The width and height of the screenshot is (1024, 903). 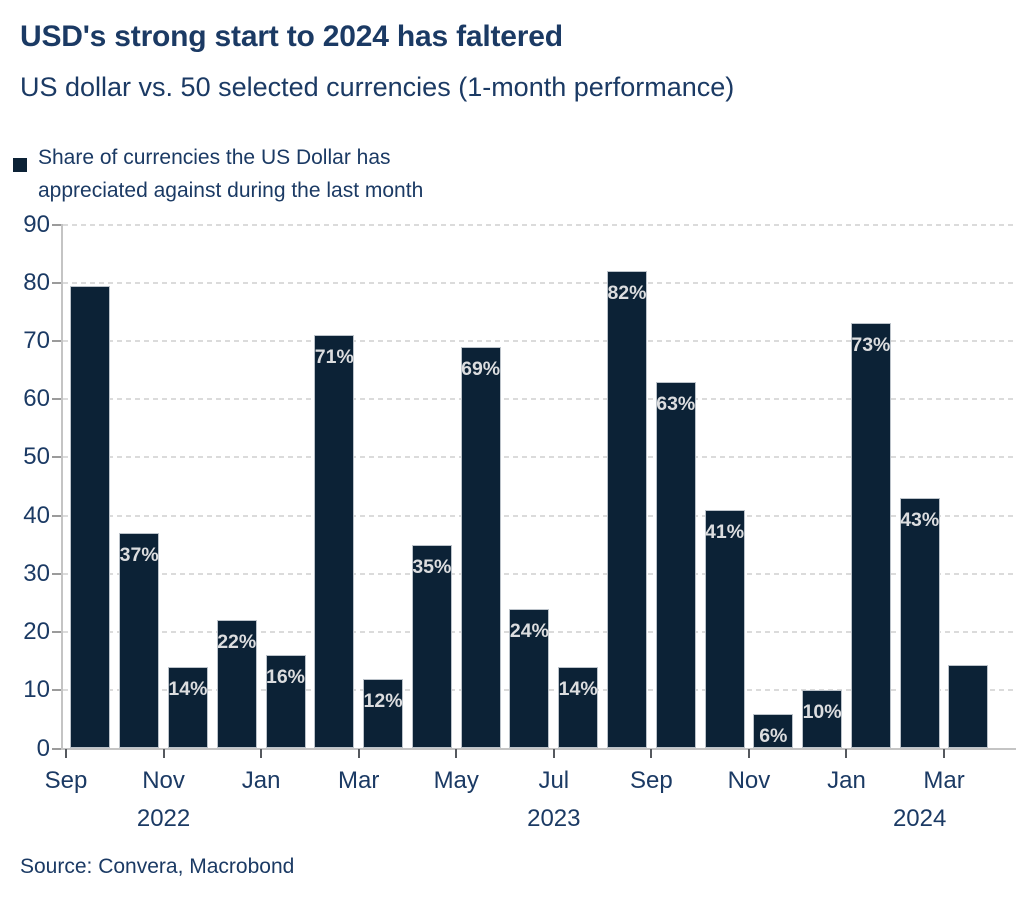 What do you see at coordinates (36, 282) in the screenshot?
I see `y-axis-label: 80` at bounding box center [36, 282].